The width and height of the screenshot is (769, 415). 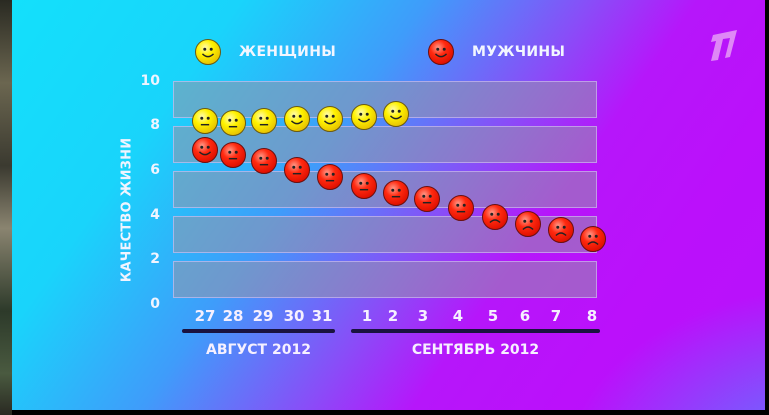 I want to click on x-tick-7: 7, so click(x=556, y=316).